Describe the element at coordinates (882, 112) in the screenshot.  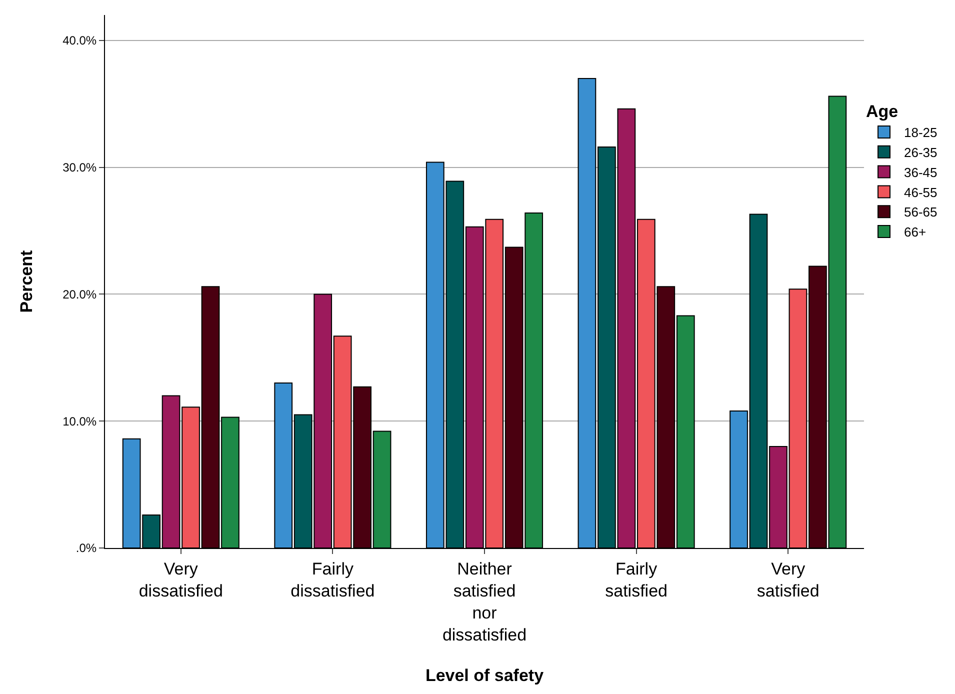
I see `legend-title: Age` at that location.